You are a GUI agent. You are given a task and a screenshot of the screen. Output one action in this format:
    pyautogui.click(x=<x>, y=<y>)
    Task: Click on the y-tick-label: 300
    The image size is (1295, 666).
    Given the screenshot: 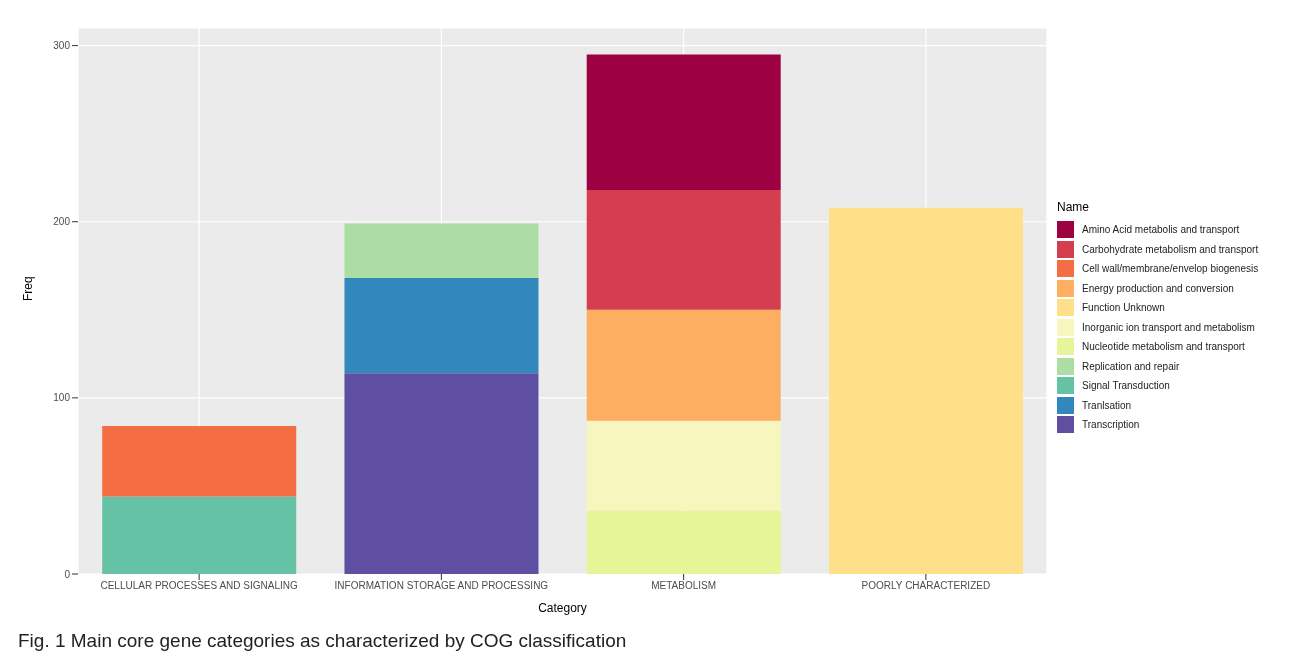 What is the action you would take?
    pyautogui.click(x=62, y=46)
    